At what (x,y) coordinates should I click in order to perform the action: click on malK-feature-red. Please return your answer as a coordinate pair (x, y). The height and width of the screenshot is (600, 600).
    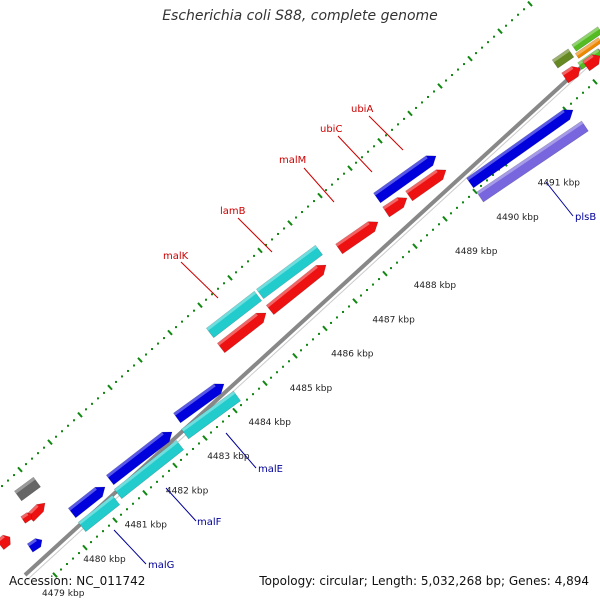
    Looking at the image, I should click on (242, 331).